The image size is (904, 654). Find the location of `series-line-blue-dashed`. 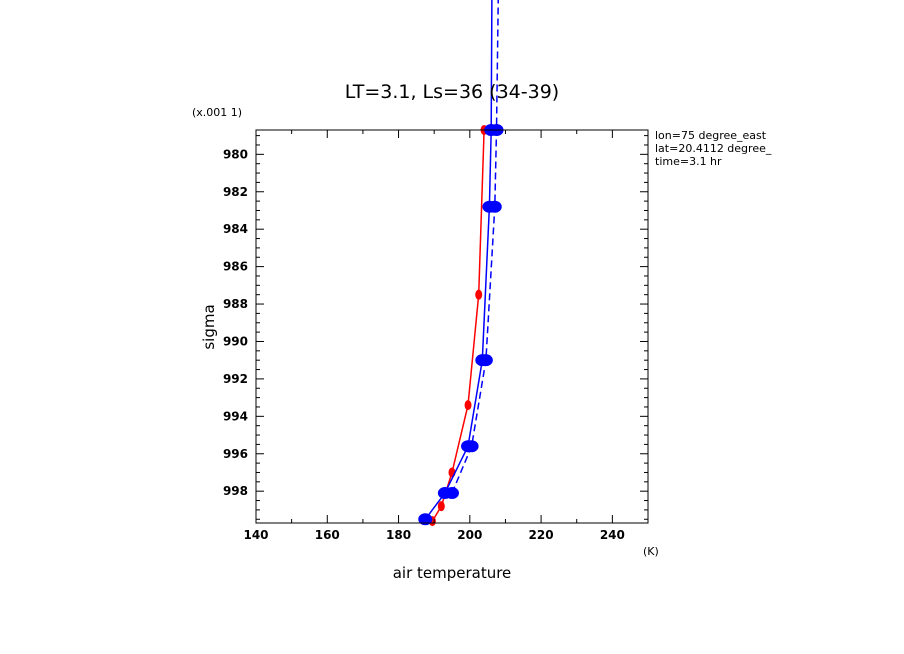

series-line-blue-dashed is located at coordinates (475, 247).